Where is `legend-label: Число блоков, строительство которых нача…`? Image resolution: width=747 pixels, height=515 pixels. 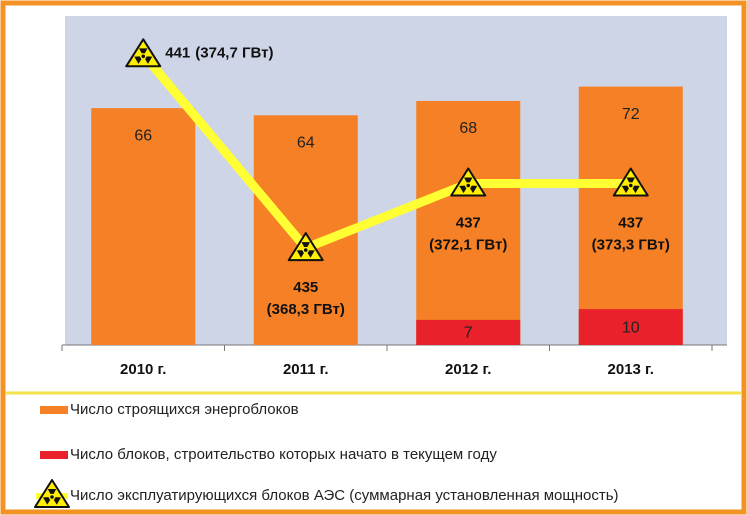 legend-label: Число блоков, строительство которых нача… is located at coordinates (283, 454).